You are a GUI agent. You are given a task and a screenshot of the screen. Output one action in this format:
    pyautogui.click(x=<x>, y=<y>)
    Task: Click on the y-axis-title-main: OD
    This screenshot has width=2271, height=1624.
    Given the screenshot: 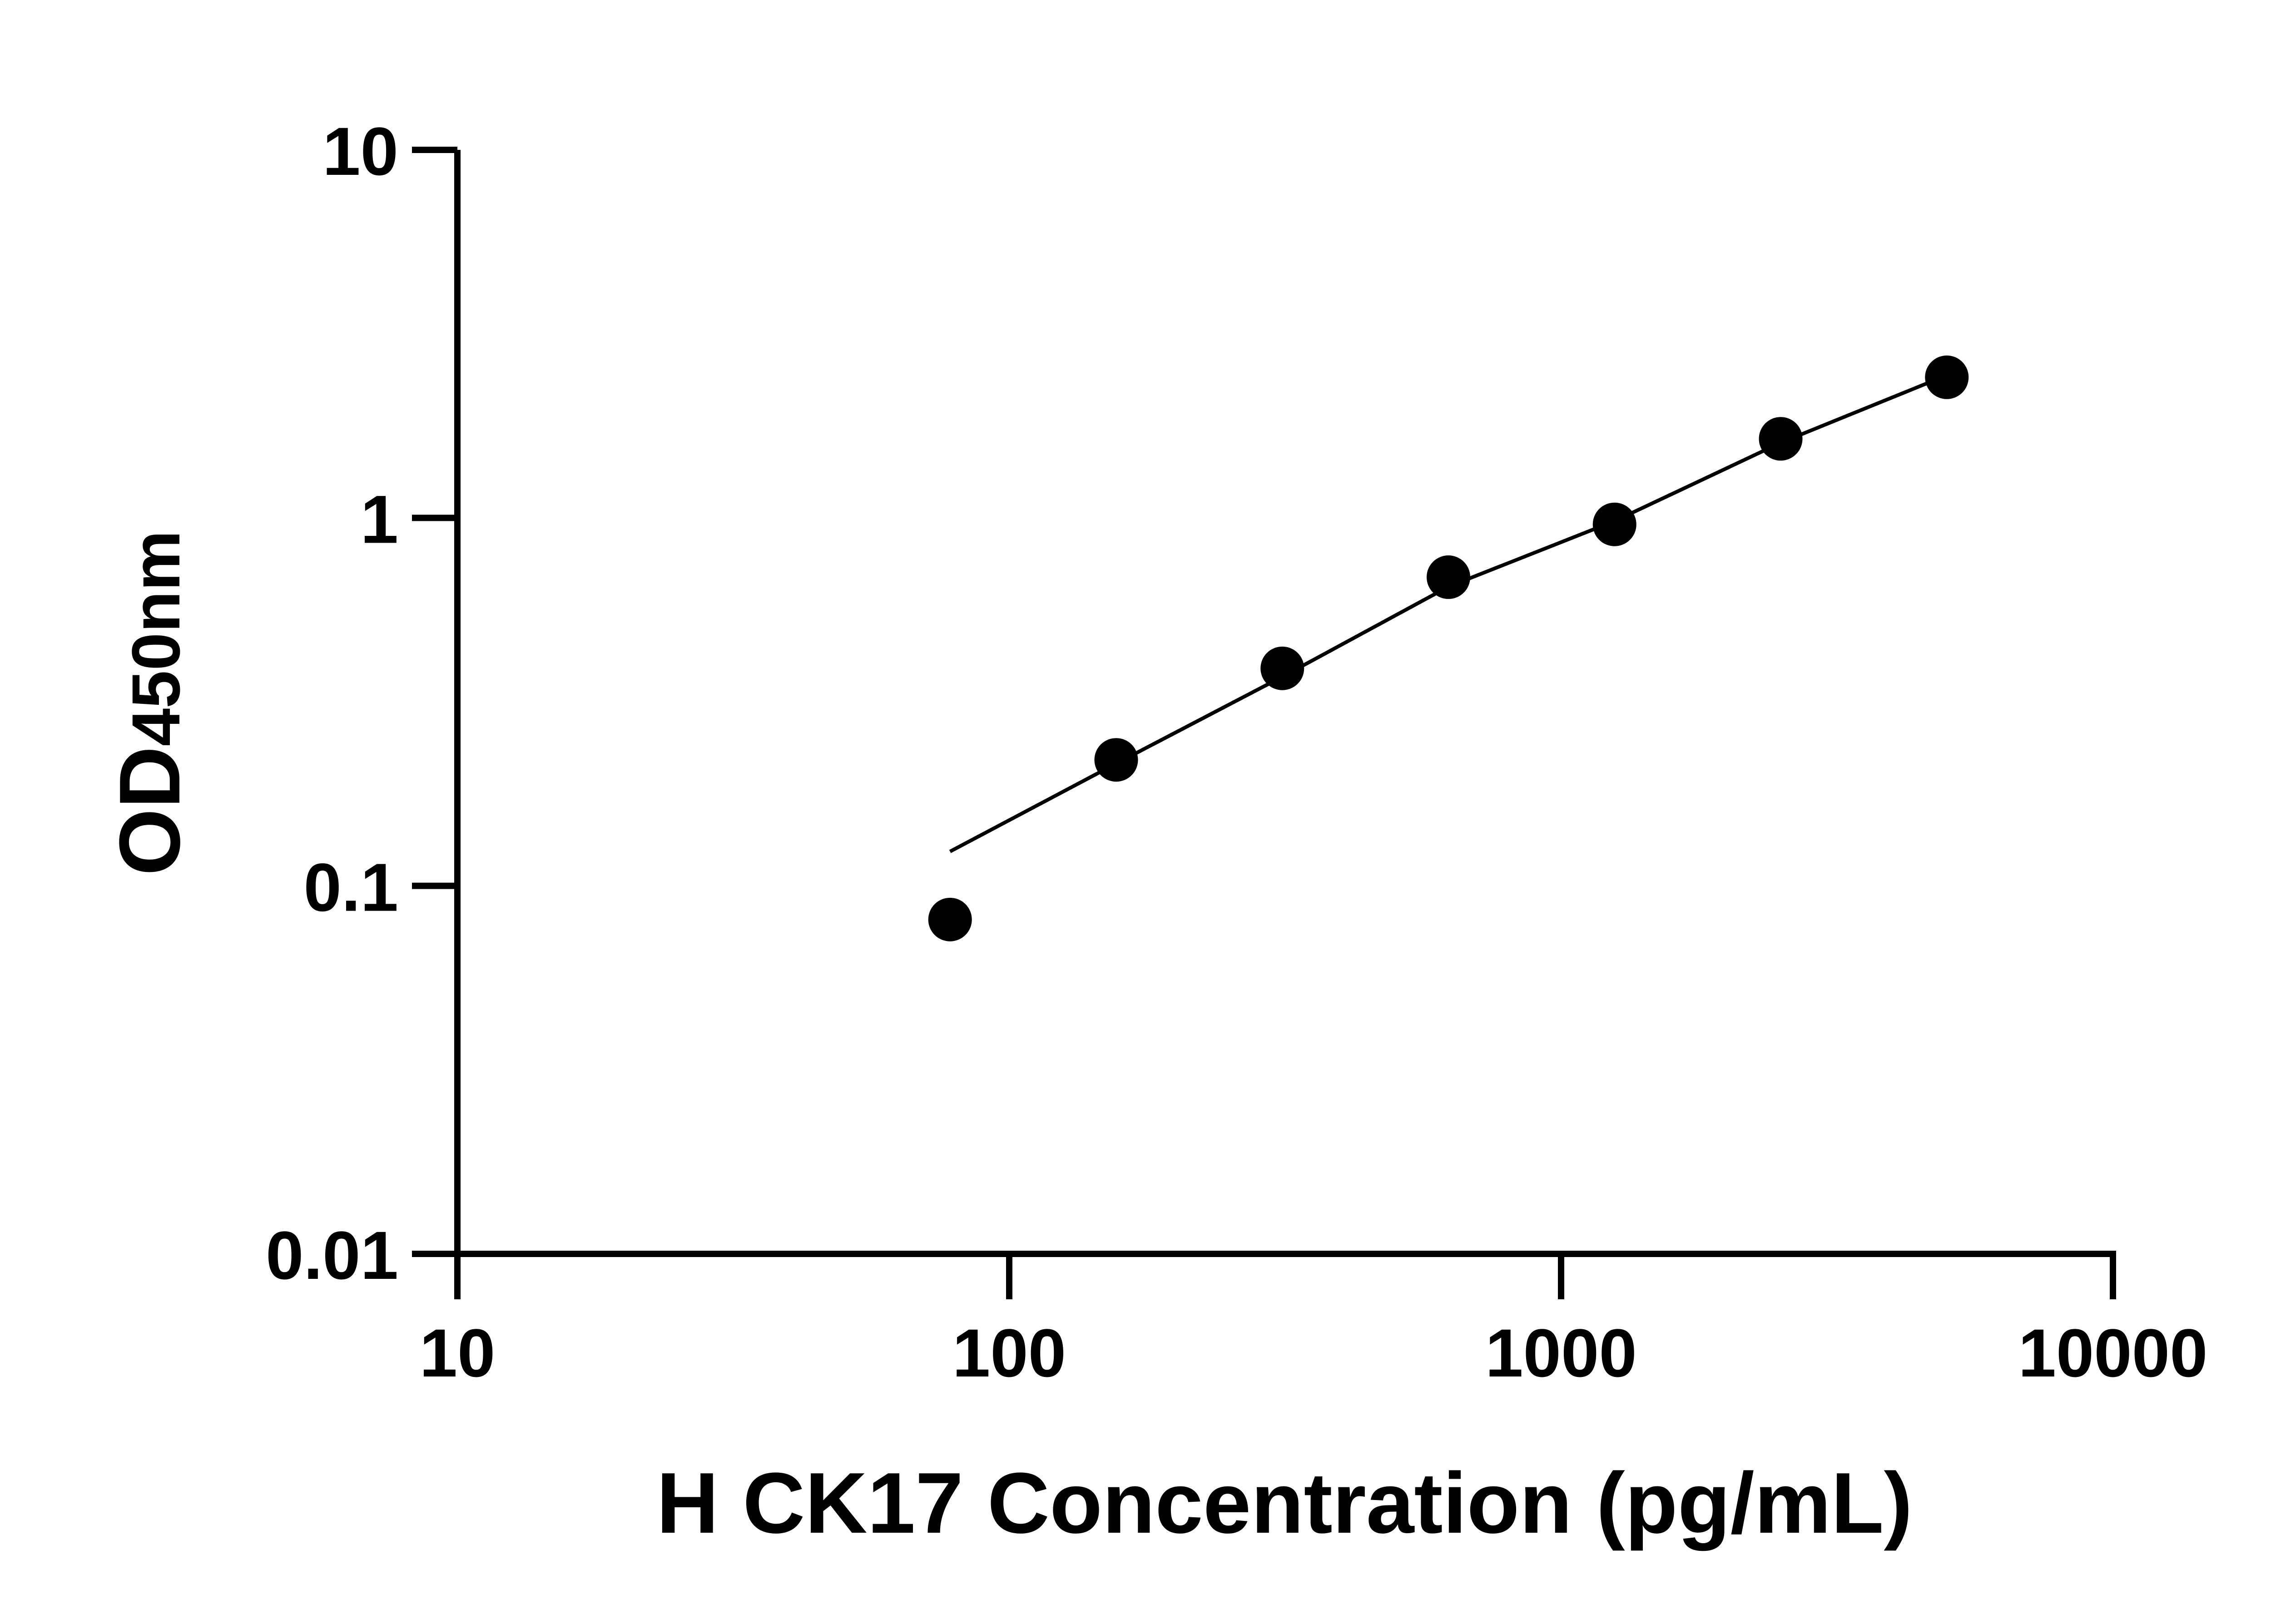 What is the action you would take?
    pyautogui.click(x=150, y=811)
    